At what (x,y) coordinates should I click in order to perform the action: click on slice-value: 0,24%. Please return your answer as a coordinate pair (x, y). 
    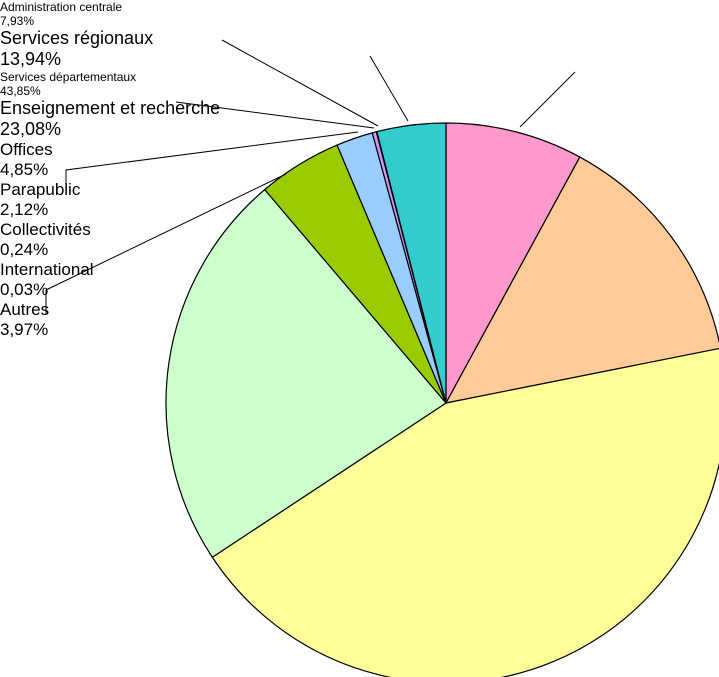
    Looking at the image, I should click on (24, 249).